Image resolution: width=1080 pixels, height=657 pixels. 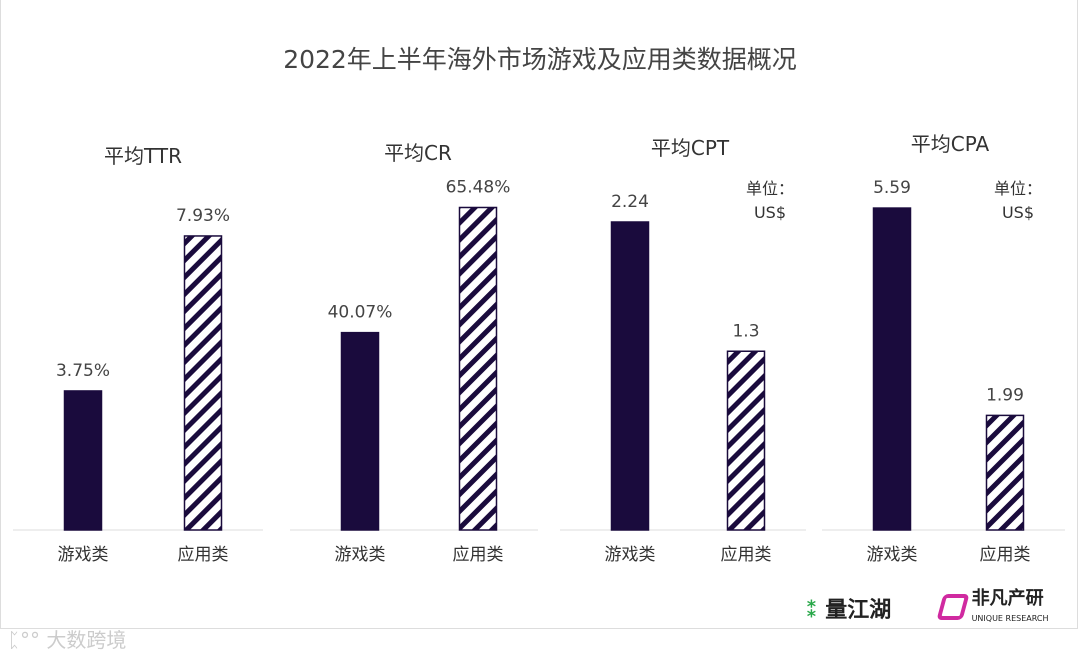 I want to click on data-label: 65.48%, so click(x=478, y=187).